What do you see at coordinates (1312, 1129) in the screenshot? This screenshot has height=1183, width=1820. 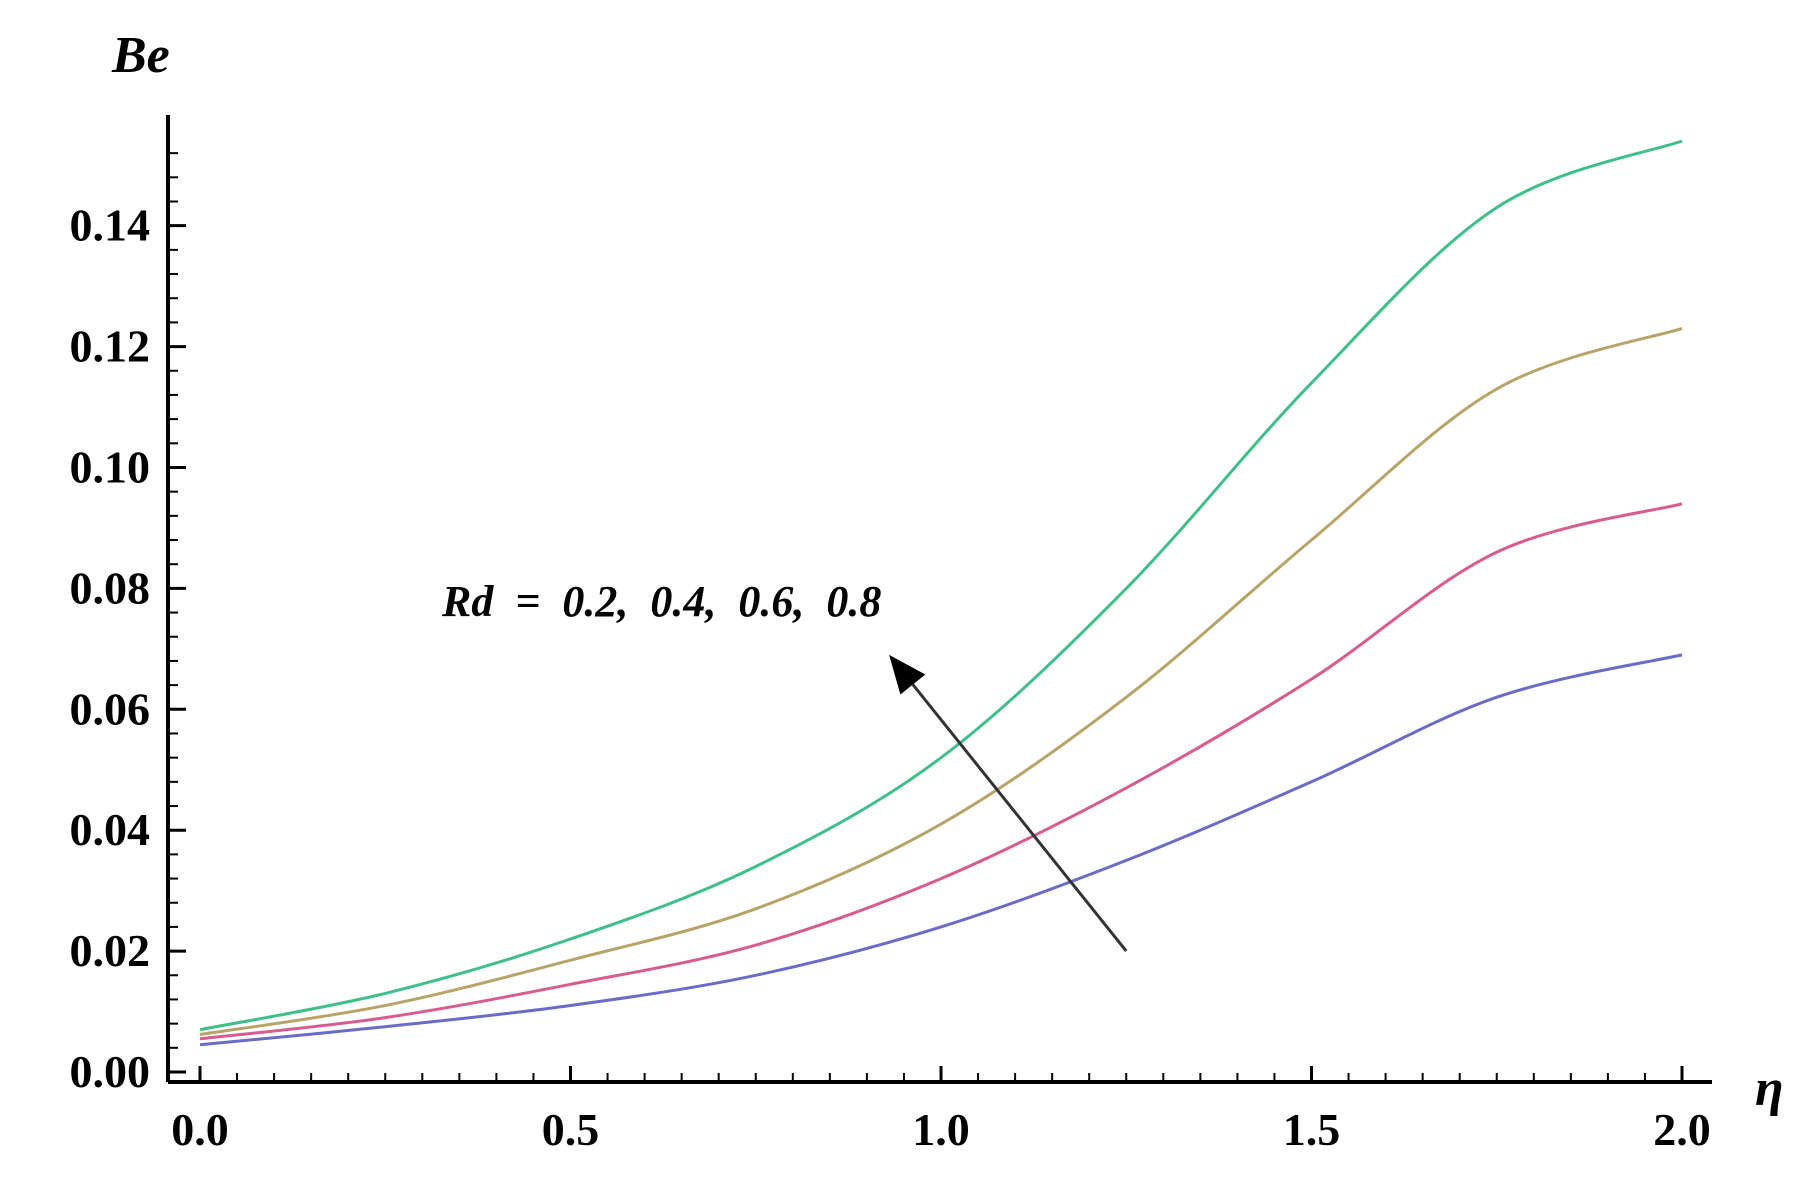 I see `x-tick-label: 1.5` at bounding box center [1312, 1129].